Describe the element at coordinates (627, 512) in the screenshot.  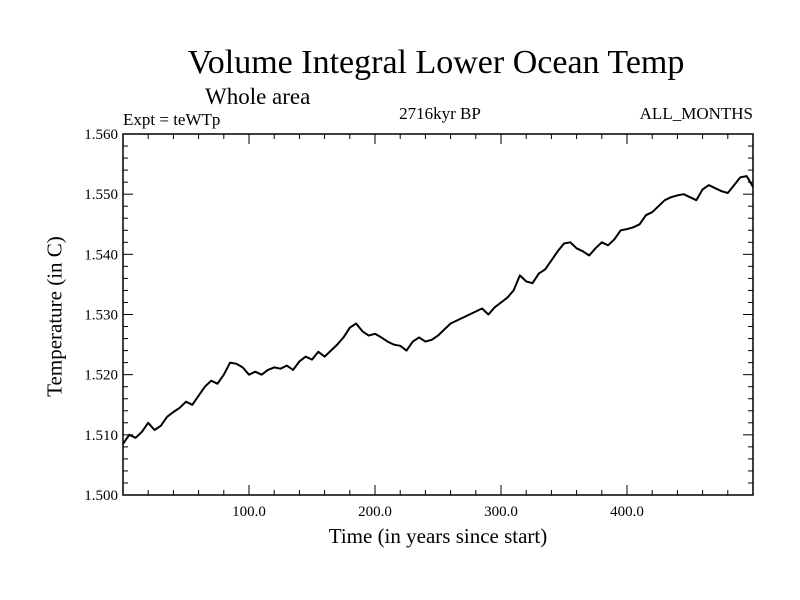
I see `x-tick-label: 400.0` at that location.